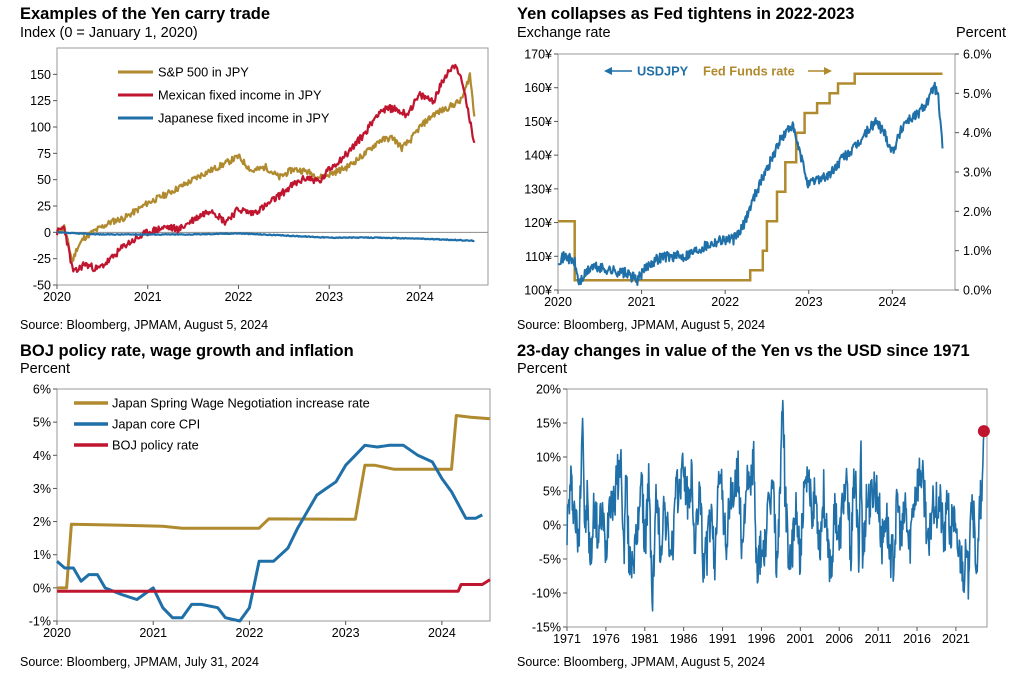  What do you see at coordinates (750, 177) in the screenshot?
I see `fed-funds-line` at bounding box center [750, 177].